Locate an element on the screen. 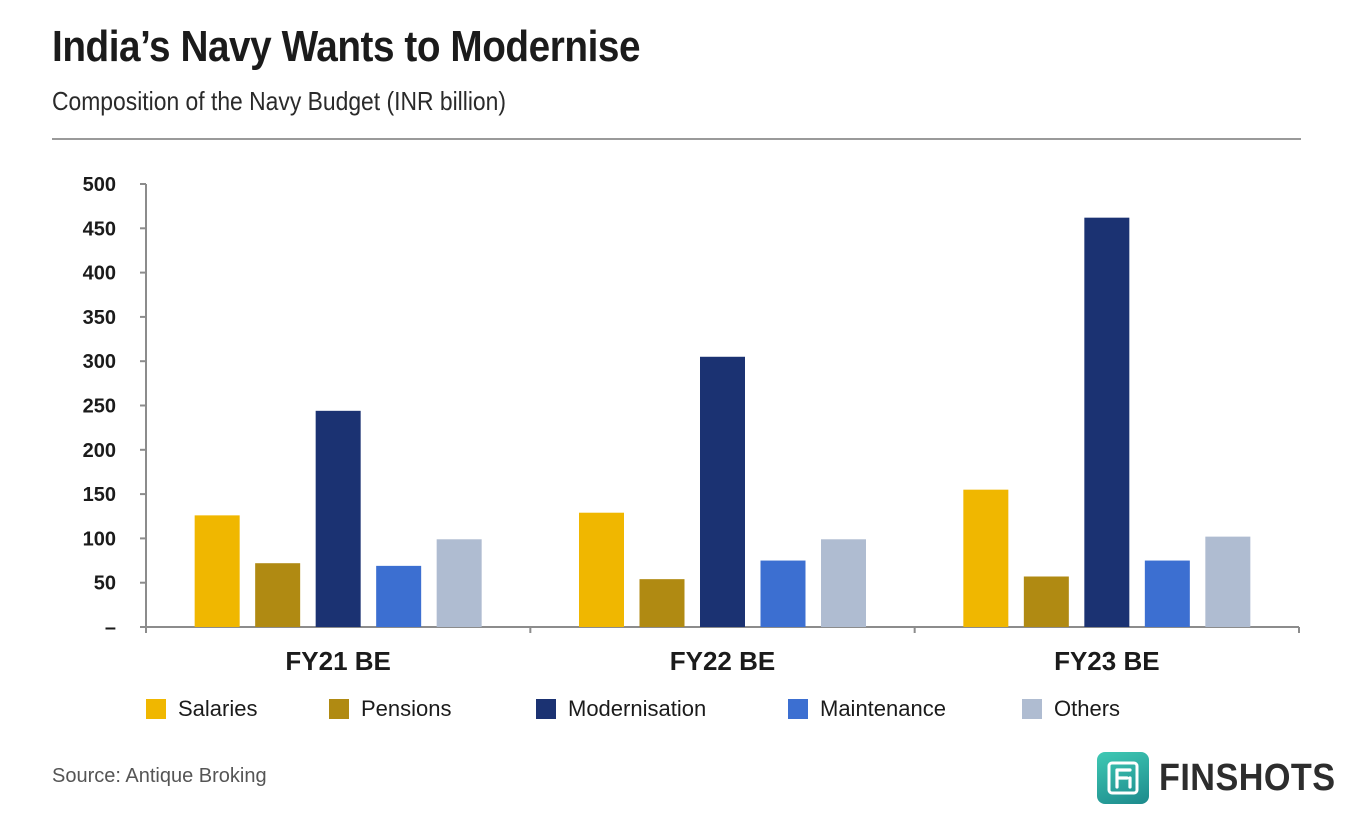 Image resolution: width=1349 pixels, height=831 pixels. legend-item-modernisation: Modernisation is located at coordinates (621, 709).